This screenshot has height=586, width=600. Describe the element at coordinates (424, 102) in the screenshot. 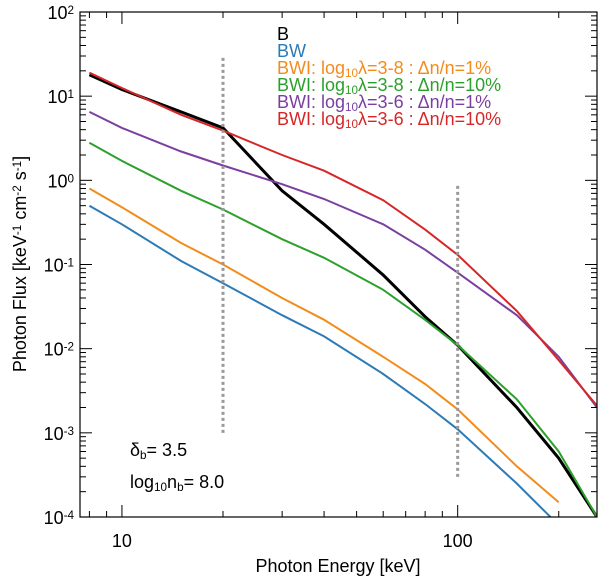

I see `text-part: λ=3-6 : Δn/n=1%` at that location.